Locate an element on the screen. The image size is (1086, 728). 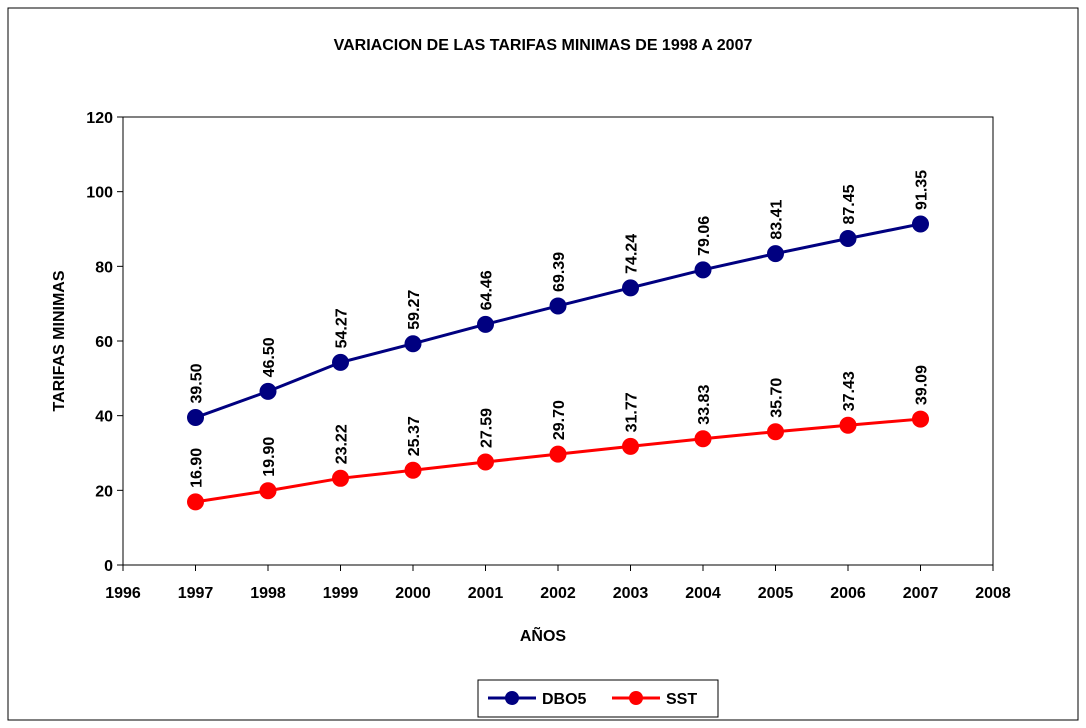
x-tick-label: 2005 is located at coordinates (776, 593).